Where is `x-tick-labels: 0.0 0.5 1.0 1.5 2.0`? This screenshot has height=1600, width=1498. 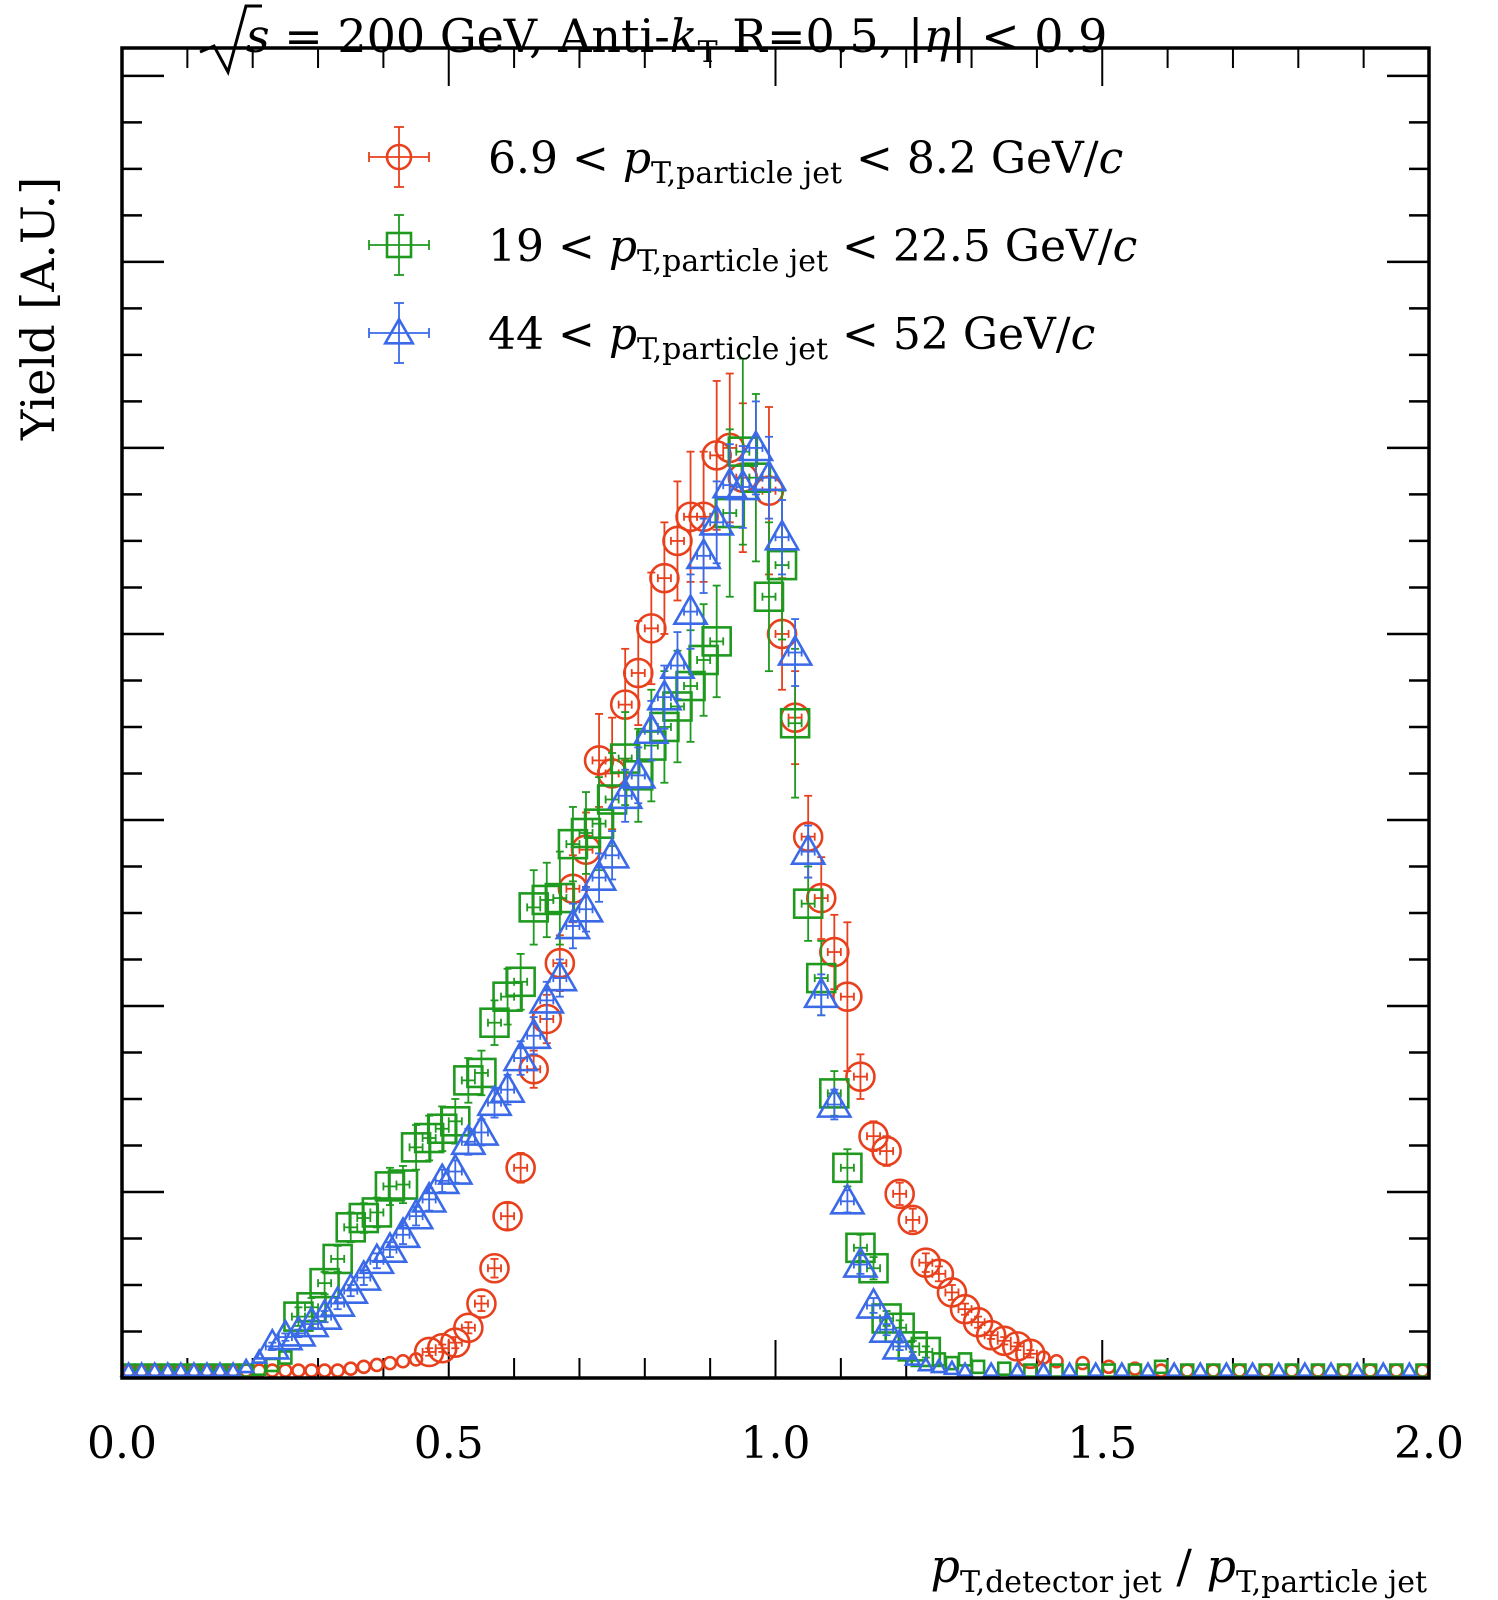 x-tick-labels: 0.0 0.5 1.0 1.5 2.0 is located at coordinates (775, 1443).